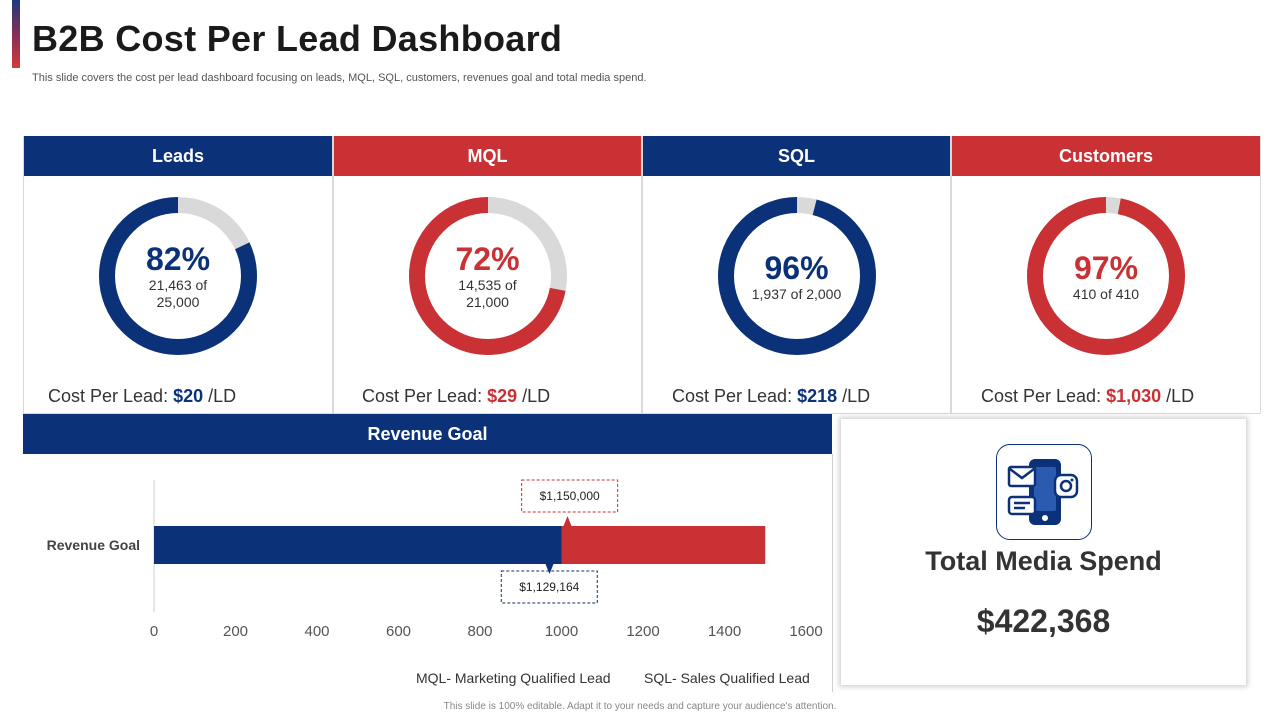 The width and height of the screenshot is (1280, 720). Describe the element at coordinates (178, 259) in the screenshot. I see `donut-percent-leads: 82%` at that location.